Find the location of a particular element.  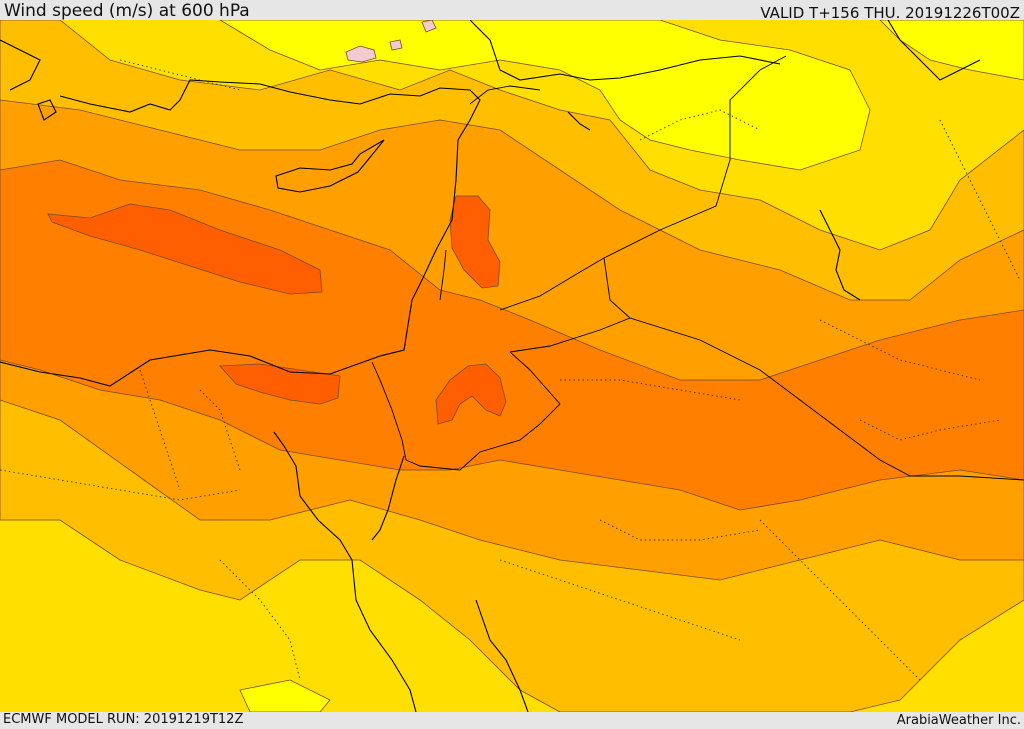

band-yellow-south is located at coordinates (285, 695).